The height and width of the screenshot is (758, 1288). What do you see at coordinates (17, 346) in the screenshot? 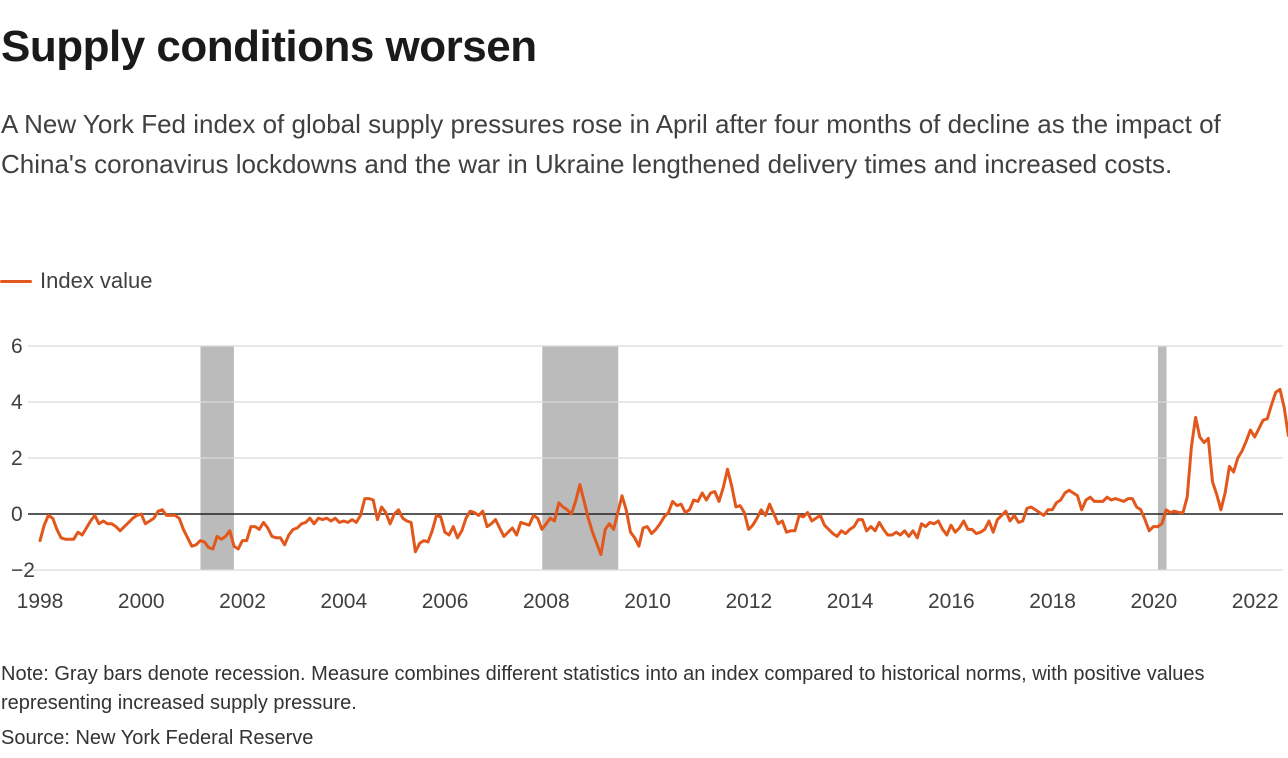
I see `y-tick-label: 6` at bounding box center [17, 346].